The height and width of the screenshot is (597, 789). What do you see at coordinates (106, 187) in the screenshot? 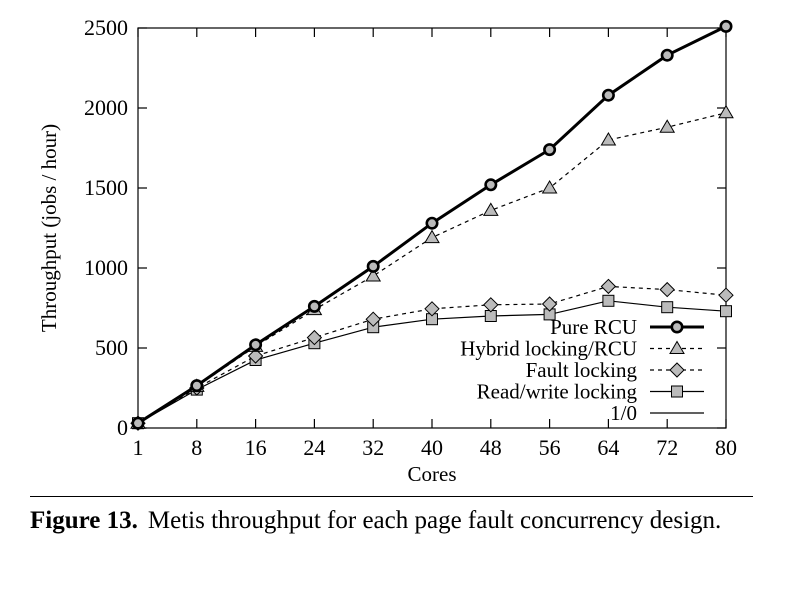
I see `y-tick-label: 1500` at bounding box center [106, 187].